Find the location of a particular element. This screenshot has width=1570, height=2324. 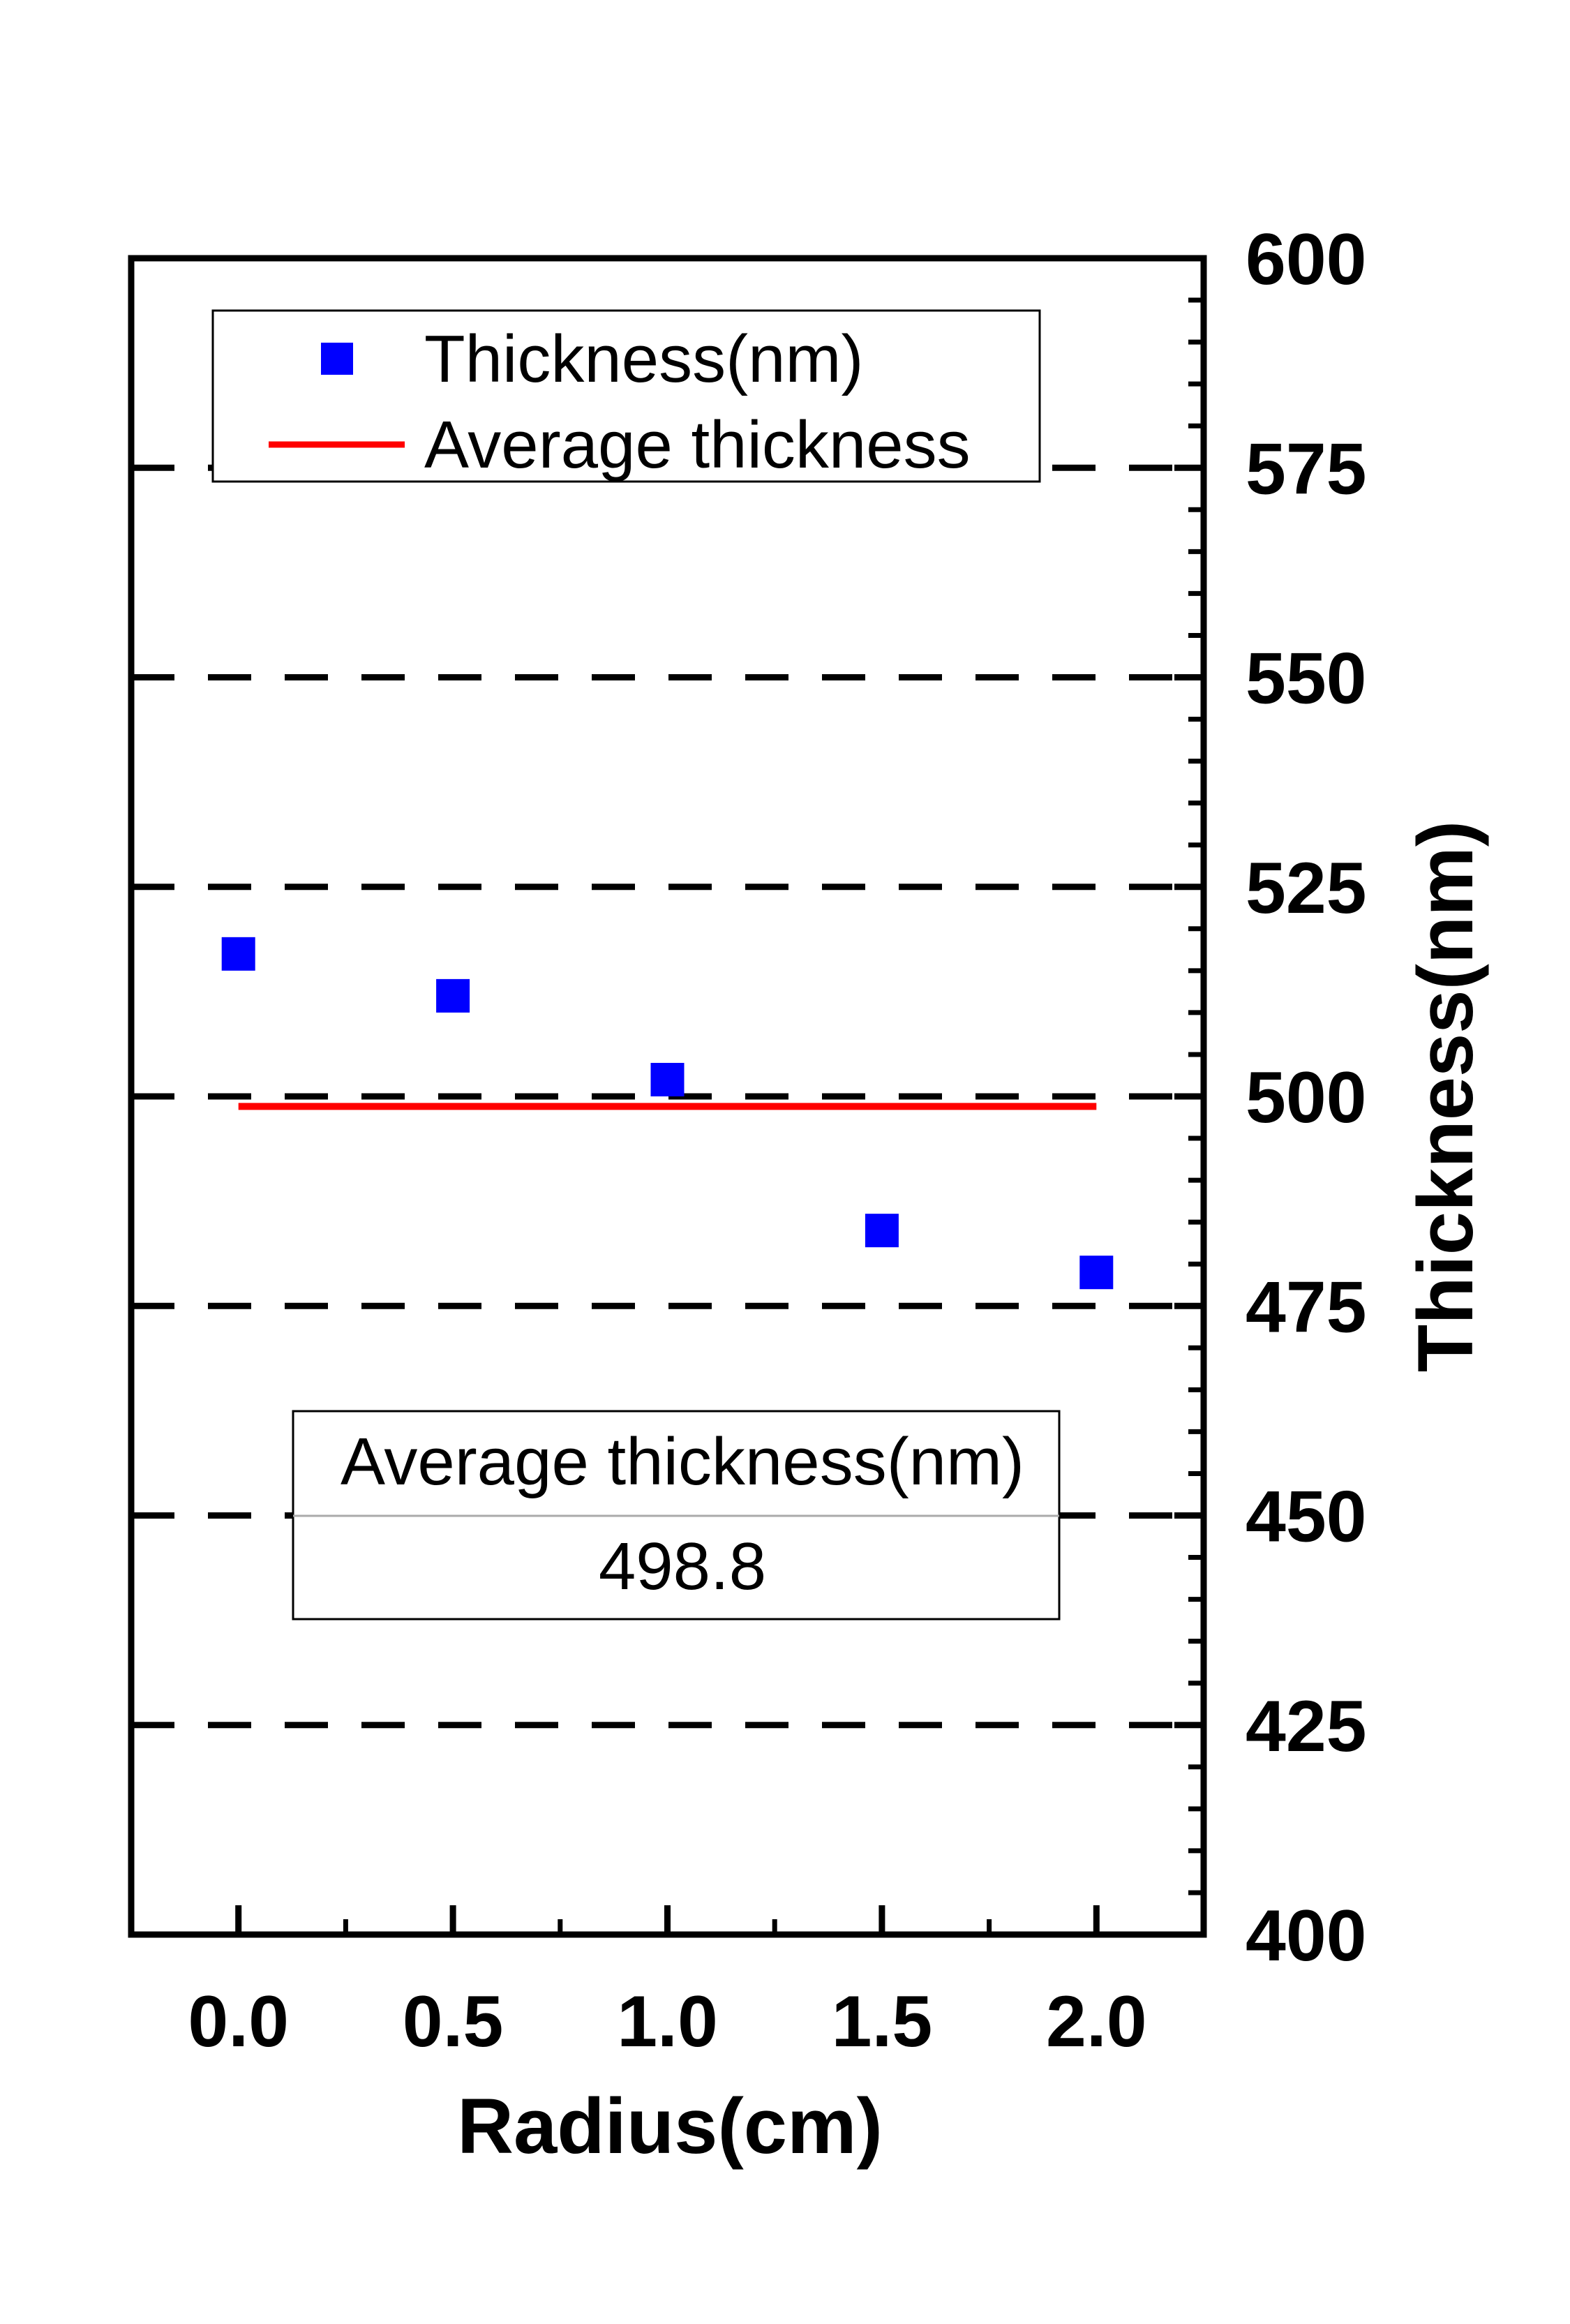

x-tick-label-1.0: 1.0 is located at coordinates (667, 2021).